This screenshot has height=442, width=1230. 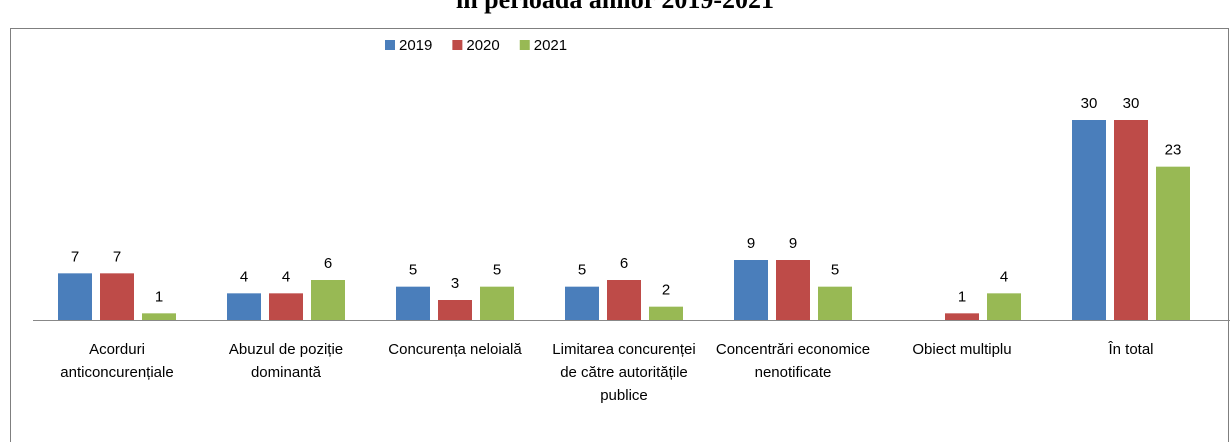 I want to click on legend-label: 2021, so click(x=550, y=45).